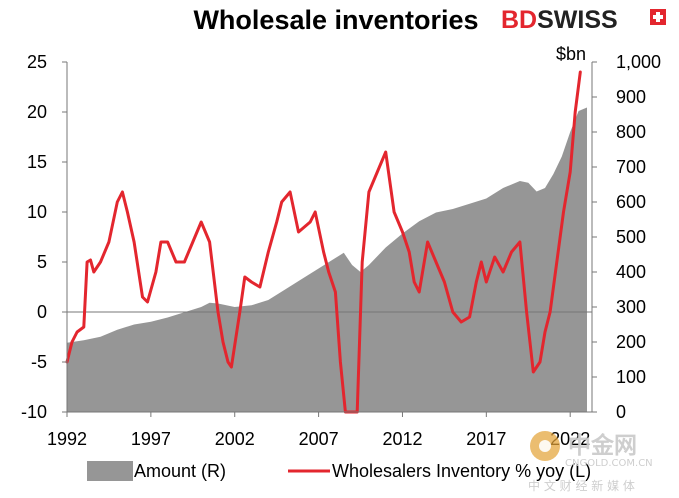 This screenshot has height=498, width=679. Describe the element at coordinates (37, 112) in the screenshot. I see `left-axis-tick-label: 20` at that location.